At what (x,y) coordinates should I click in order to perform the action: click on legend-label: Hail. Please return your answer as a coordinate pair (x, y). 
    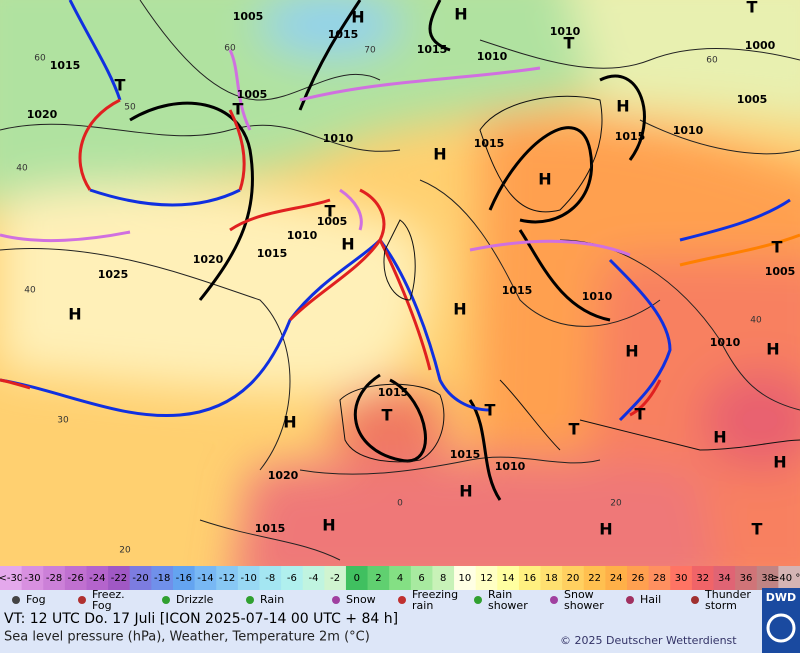
    Looking at the image, I should click on (650, 599).